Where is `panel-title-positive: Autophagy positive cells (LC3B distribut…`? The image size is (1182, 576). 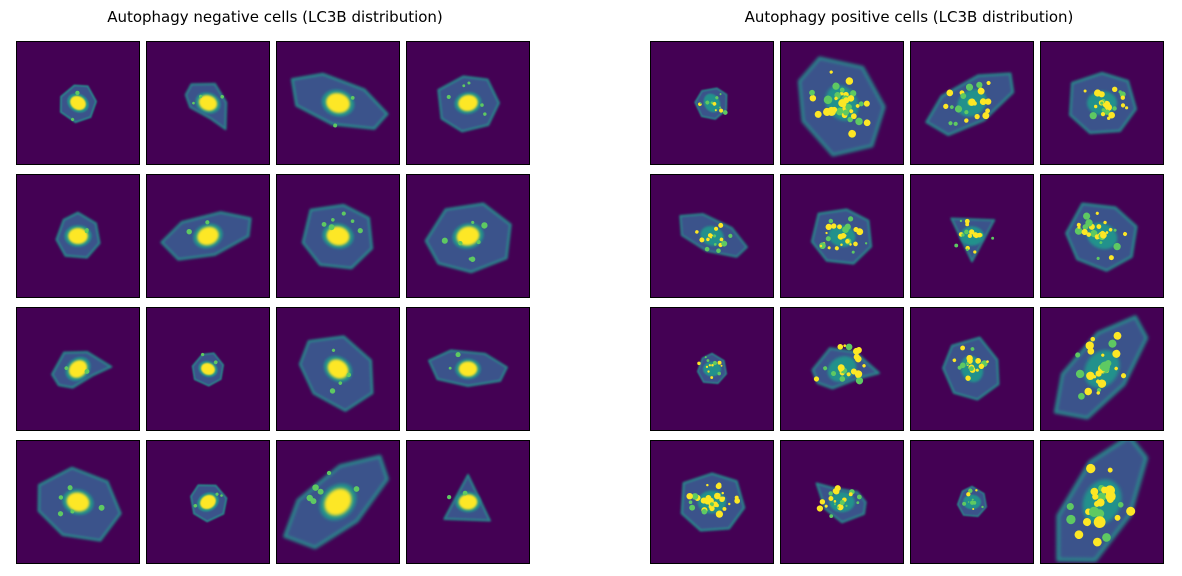 panel-title-positive: Autophagy positive cells (LC3B distribut… is located at coordinates (909, 17).